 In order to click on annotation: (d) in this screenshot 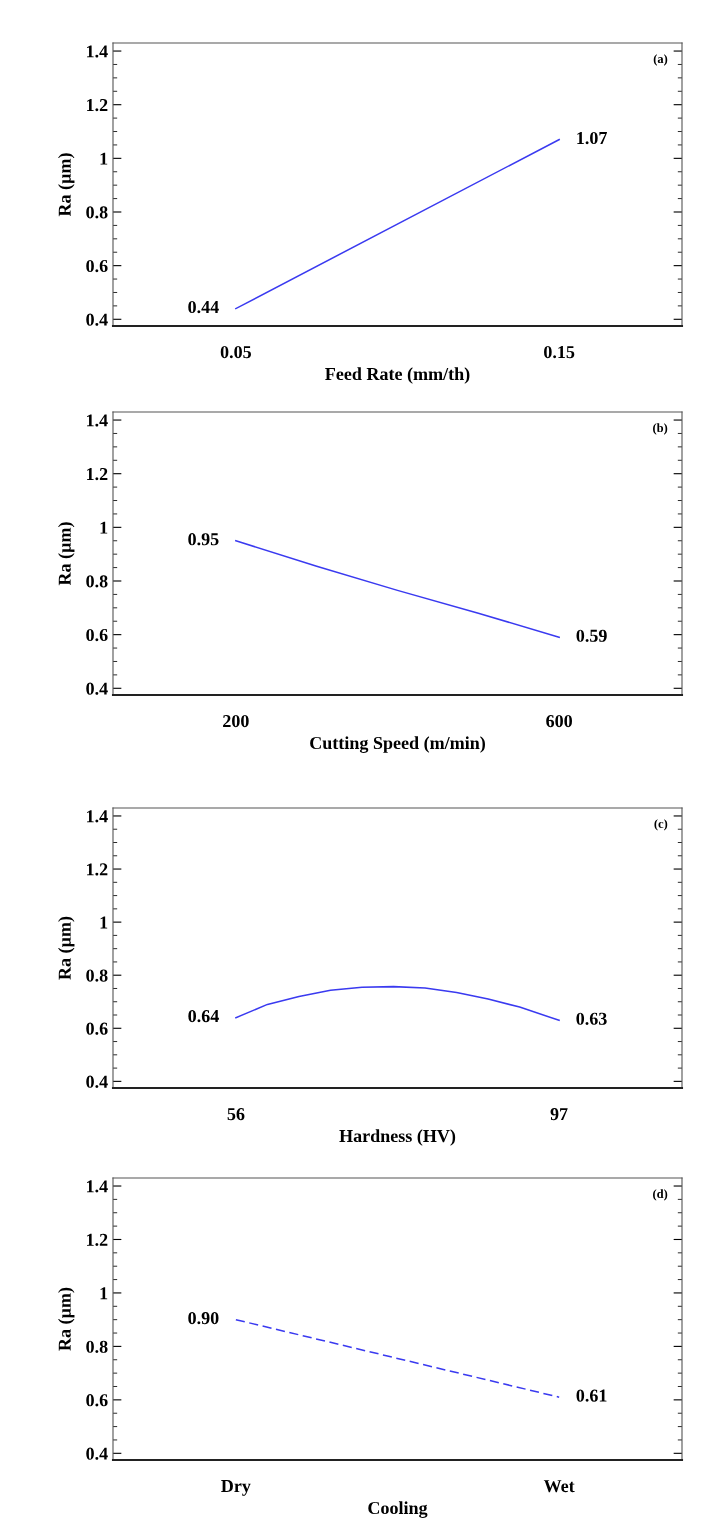, I will do `click(660, 1195)`.